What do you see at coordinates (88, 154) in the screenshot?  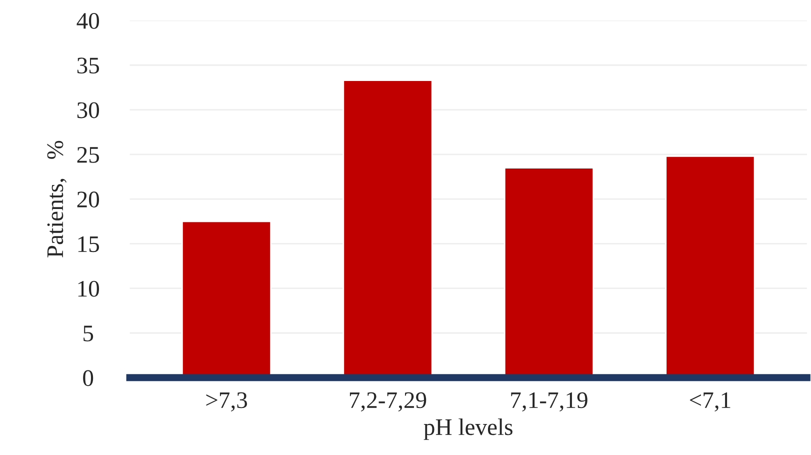 I see `y-tick-label: 25` at bounding box center [88, 154].